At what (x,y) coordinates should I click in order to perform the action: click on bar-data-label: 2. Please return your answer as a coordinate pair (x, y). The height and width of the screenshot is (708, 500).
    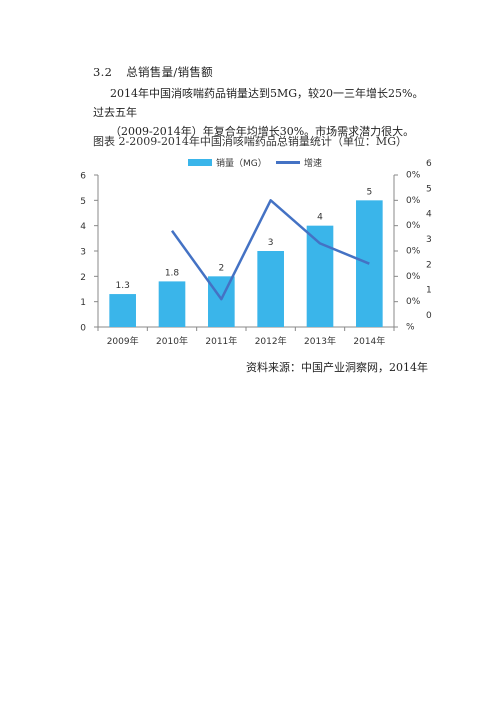
    Looking at the image, I should click on (221, 268).